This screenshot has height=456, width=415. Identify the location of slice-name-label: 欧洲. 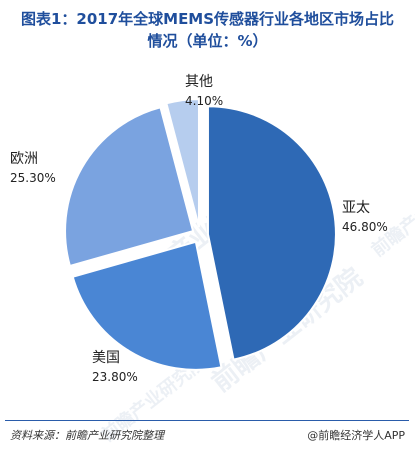
(24, 159).